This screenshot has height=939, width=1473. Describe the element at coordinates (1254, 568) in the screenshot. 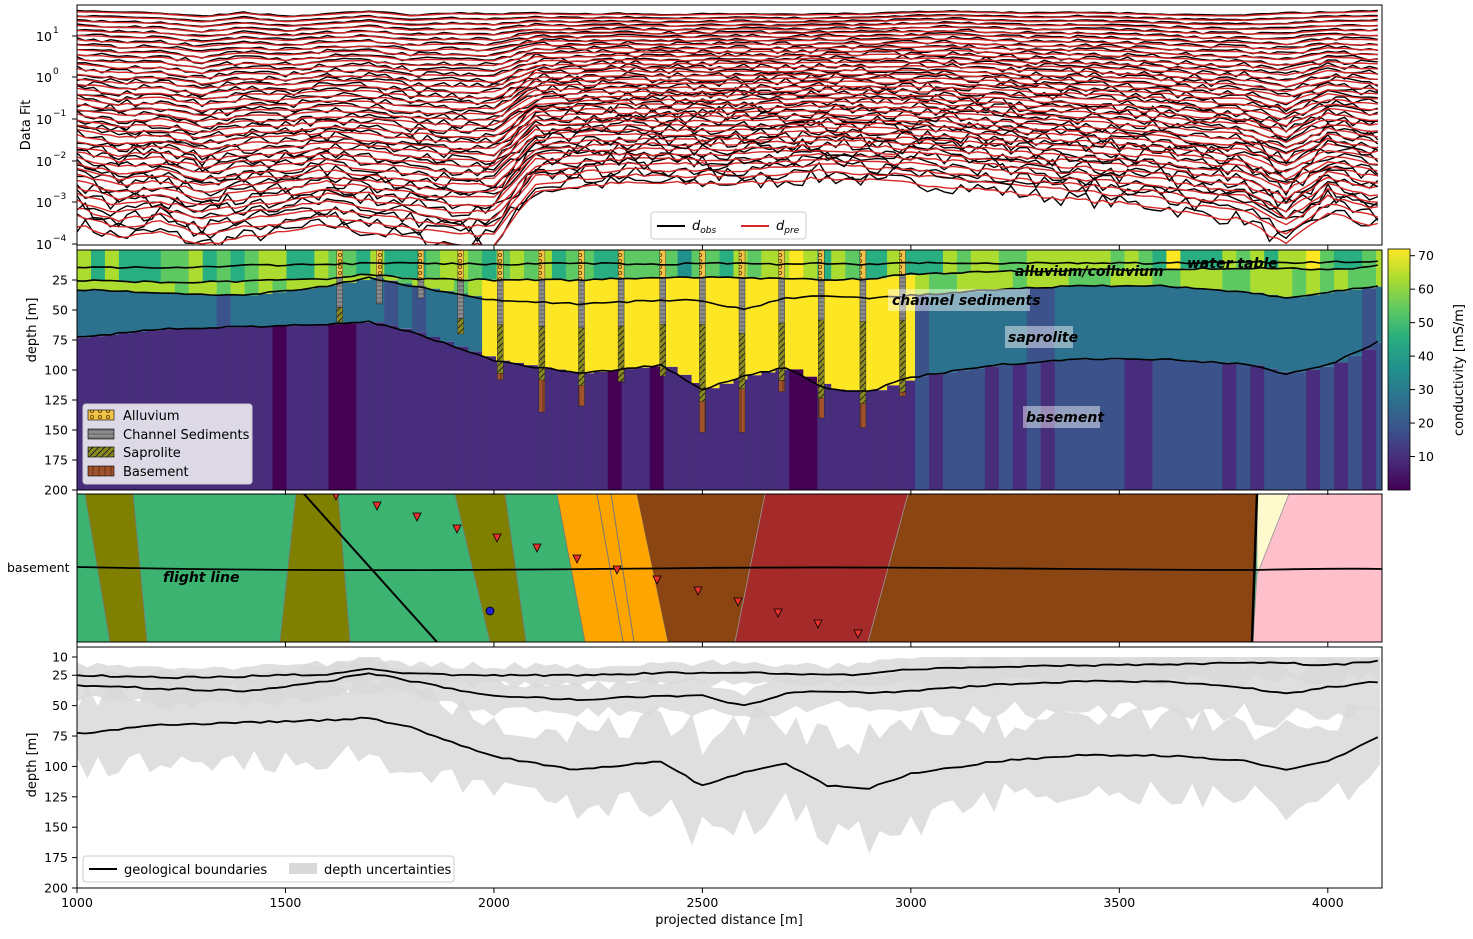

I see `fault-line-east` at that location.